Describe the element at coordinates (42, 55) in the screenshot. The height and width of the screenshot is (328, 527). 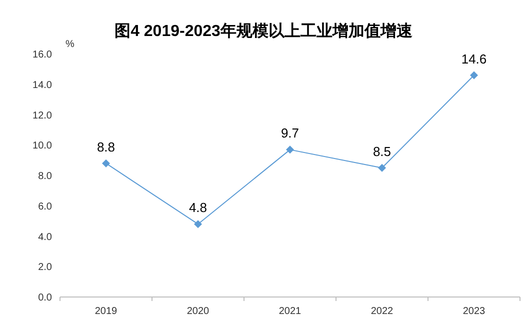
I see `y-tick-label: 16.0` at that location.